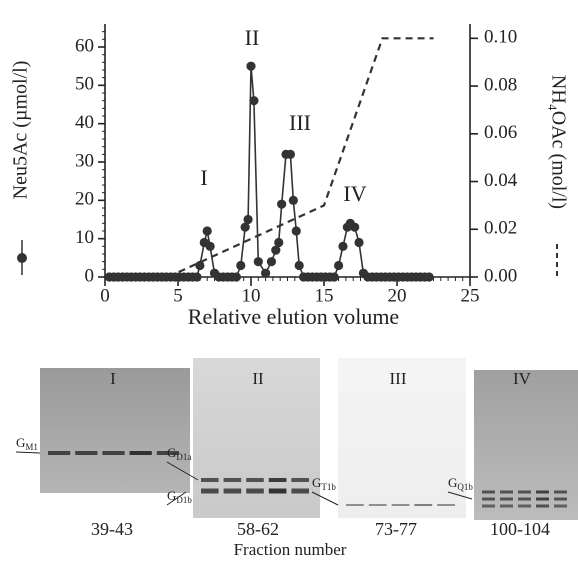 The height and width of the screenshot is (562, 578). Describe the element at coordinates (293, 316) in the screenshot. I see `x-axis-label: Relative elution volume` at that location.